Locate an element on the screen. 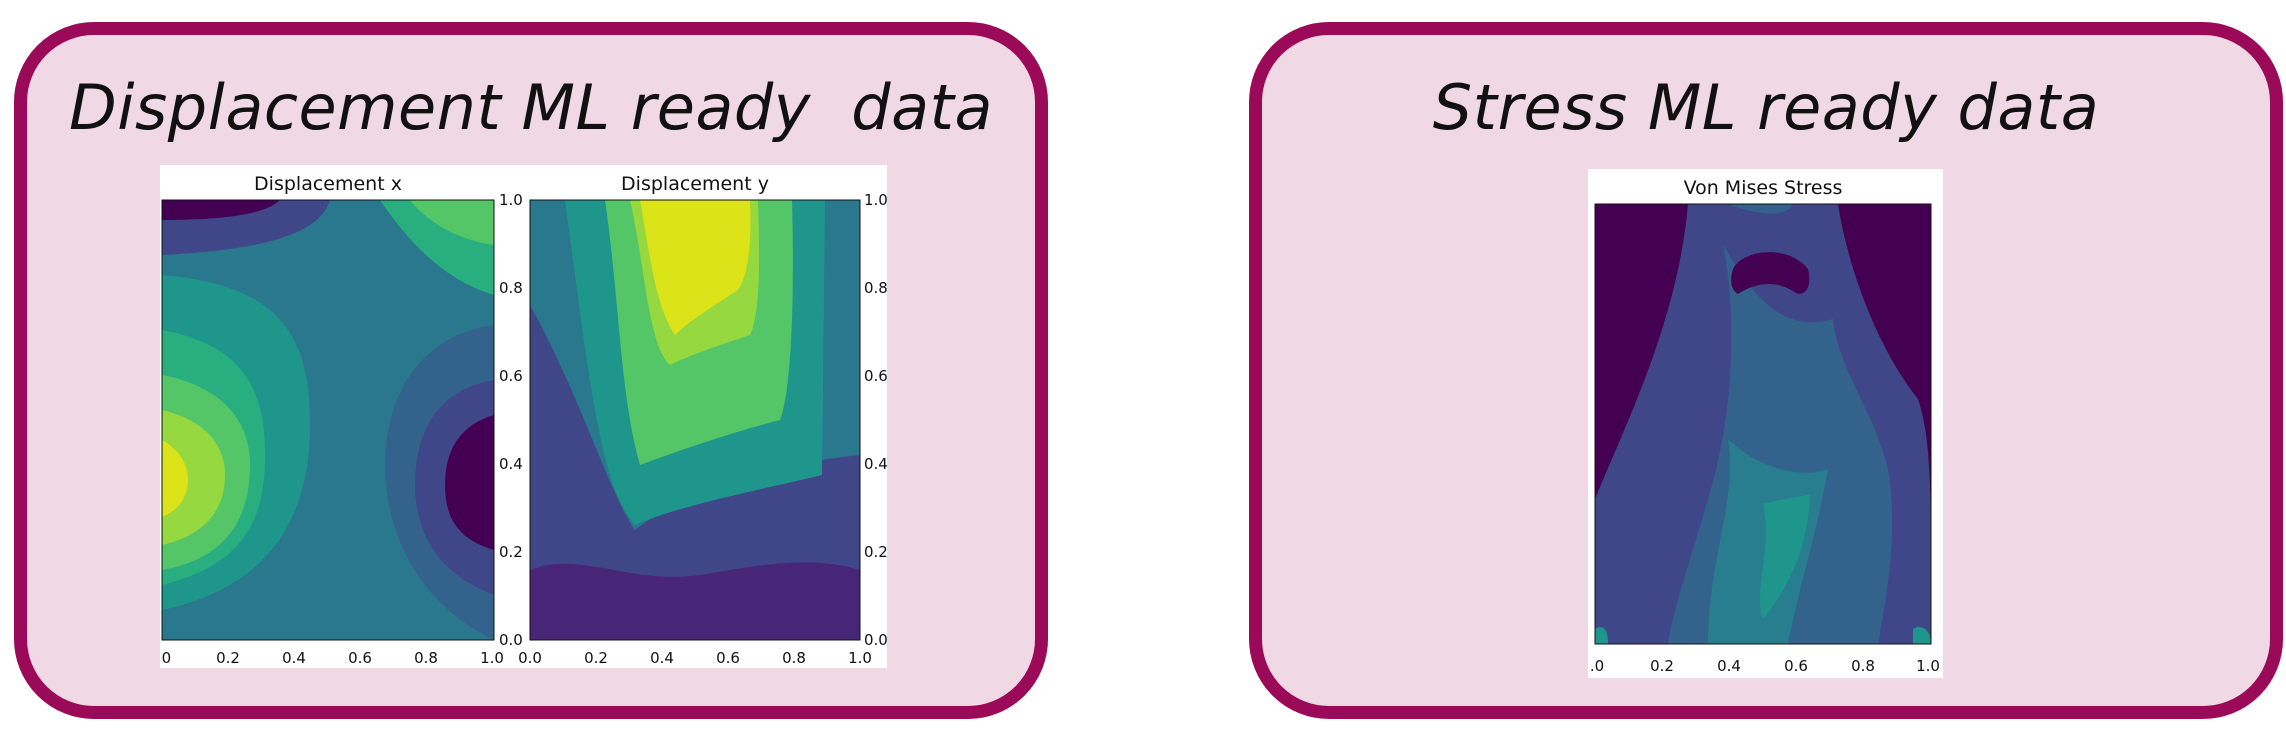 The width and height of the screenshot is (2286, 747). displacement-y-contours is located at coordinates (695, 420).